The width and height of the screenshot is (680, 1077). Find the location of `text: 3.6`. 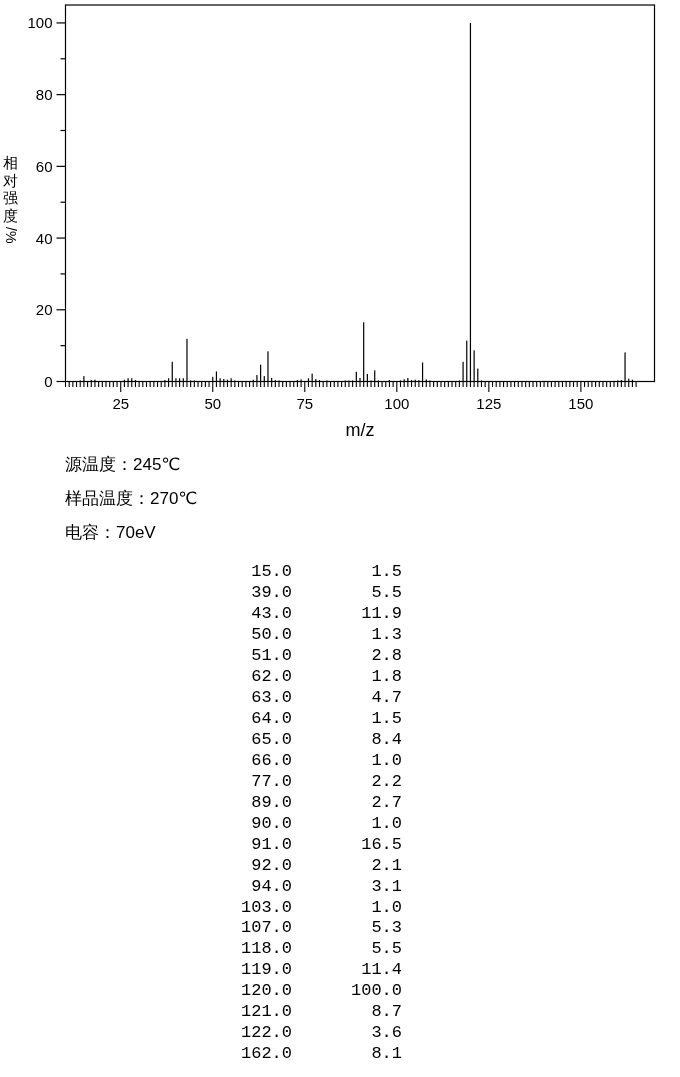

text: 3.6 is located at coordinates (386, 1033).